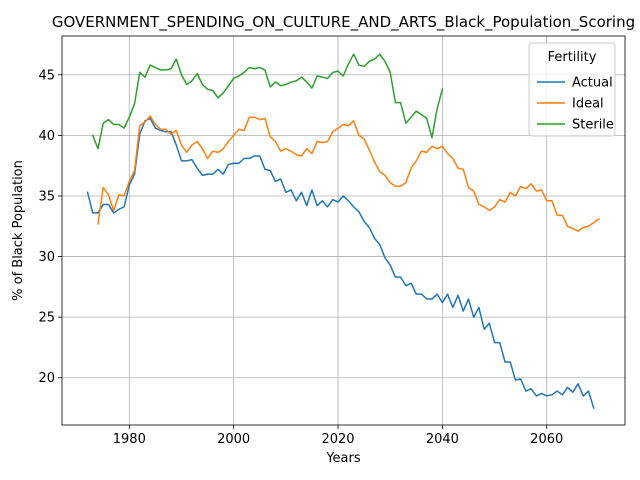  Describe the element at coordinates (50, 227) in the screenshot. I see `y-axis-ticks: 20 25 30 35 40 45` at that location.